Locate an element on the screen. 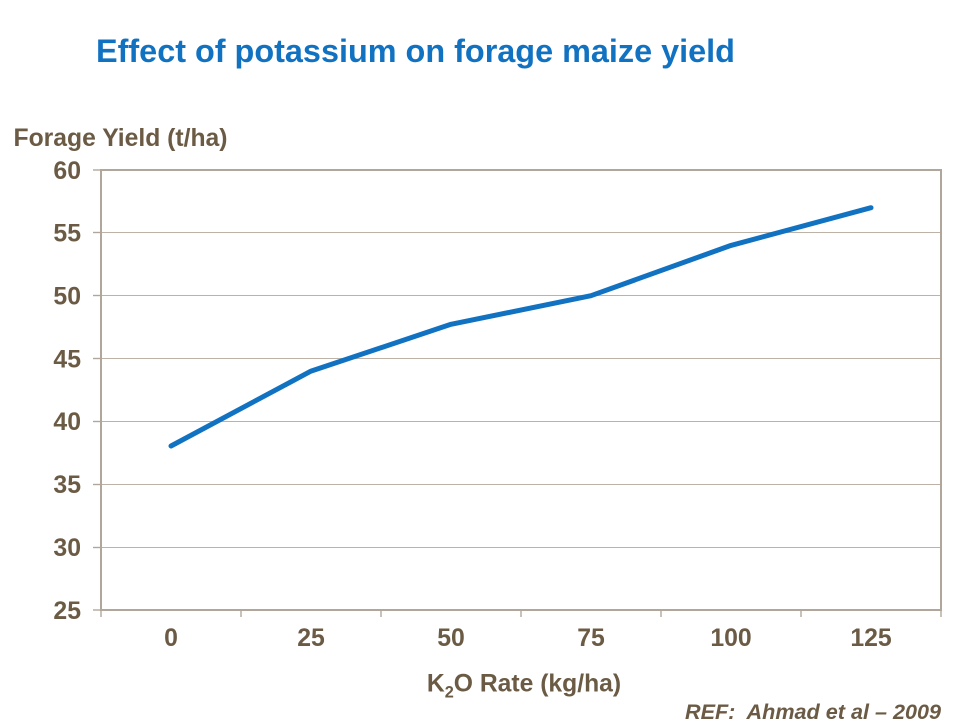 Image resolution: width=960 pixels, height=720 pixels. svg-text: 40 is located at coordinates (67, 422).